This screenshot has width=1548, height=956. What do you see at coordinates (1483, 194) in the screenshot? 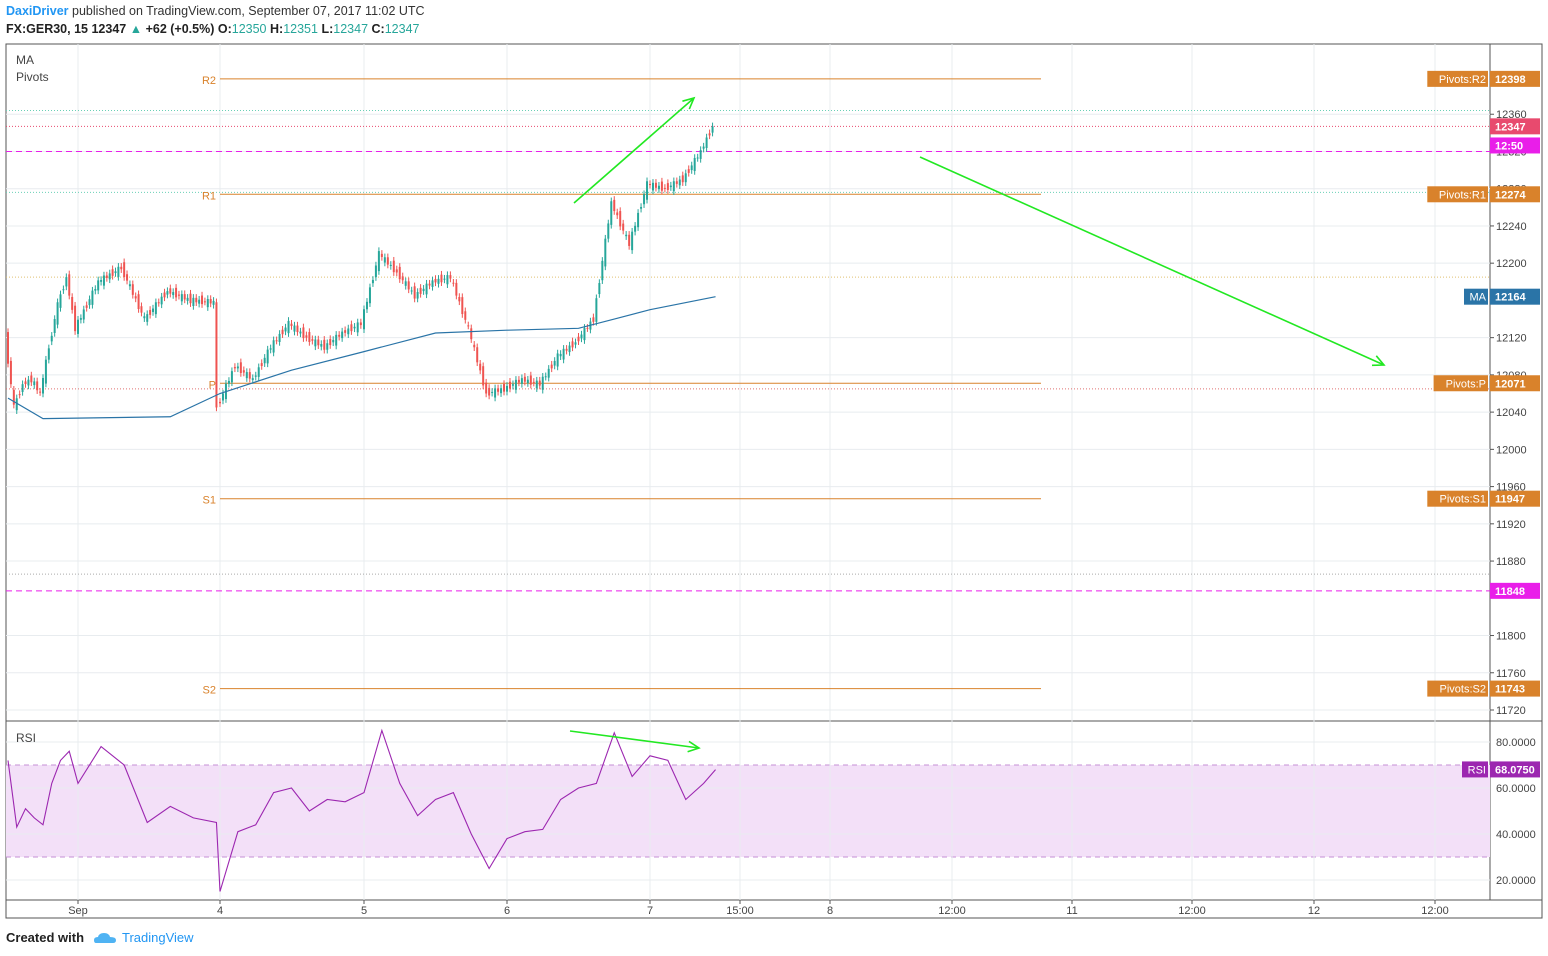
I see `pivot-tag-r1: Pivots:R1 12274` at bounding box center [1483, 194].